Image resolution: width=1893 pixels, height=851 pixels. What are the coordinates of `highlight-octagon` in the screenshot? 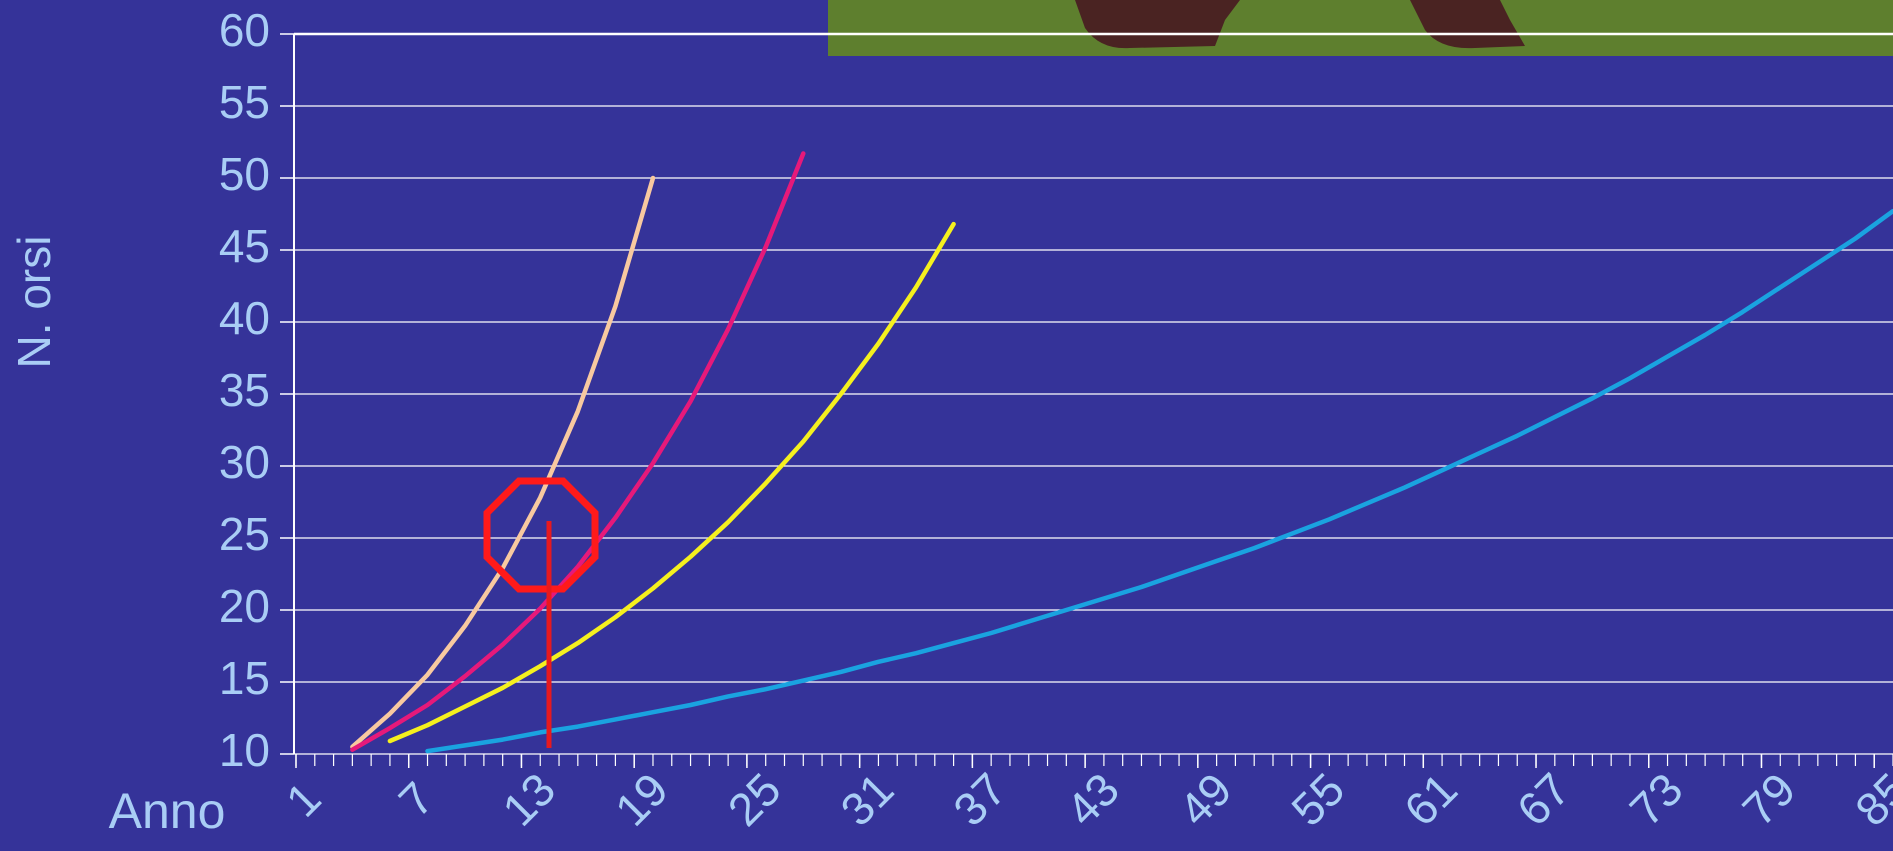 It's located at (541, 535).